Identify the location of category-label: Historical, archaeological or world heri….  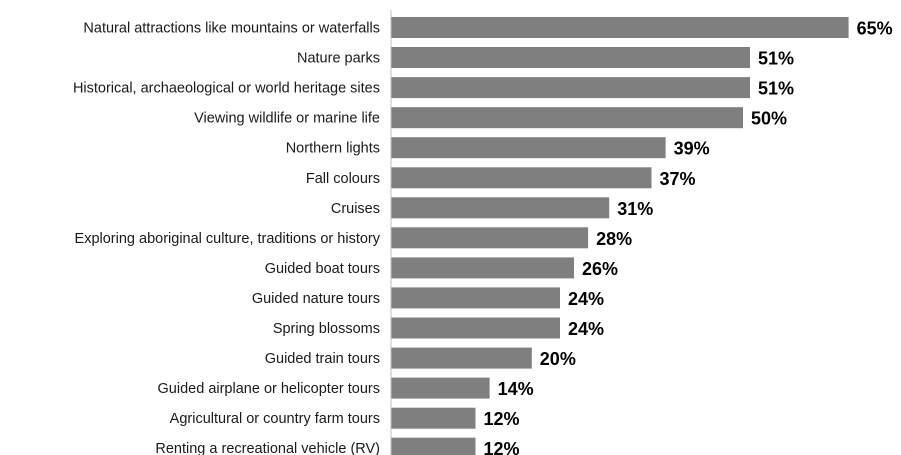
(226, 89).